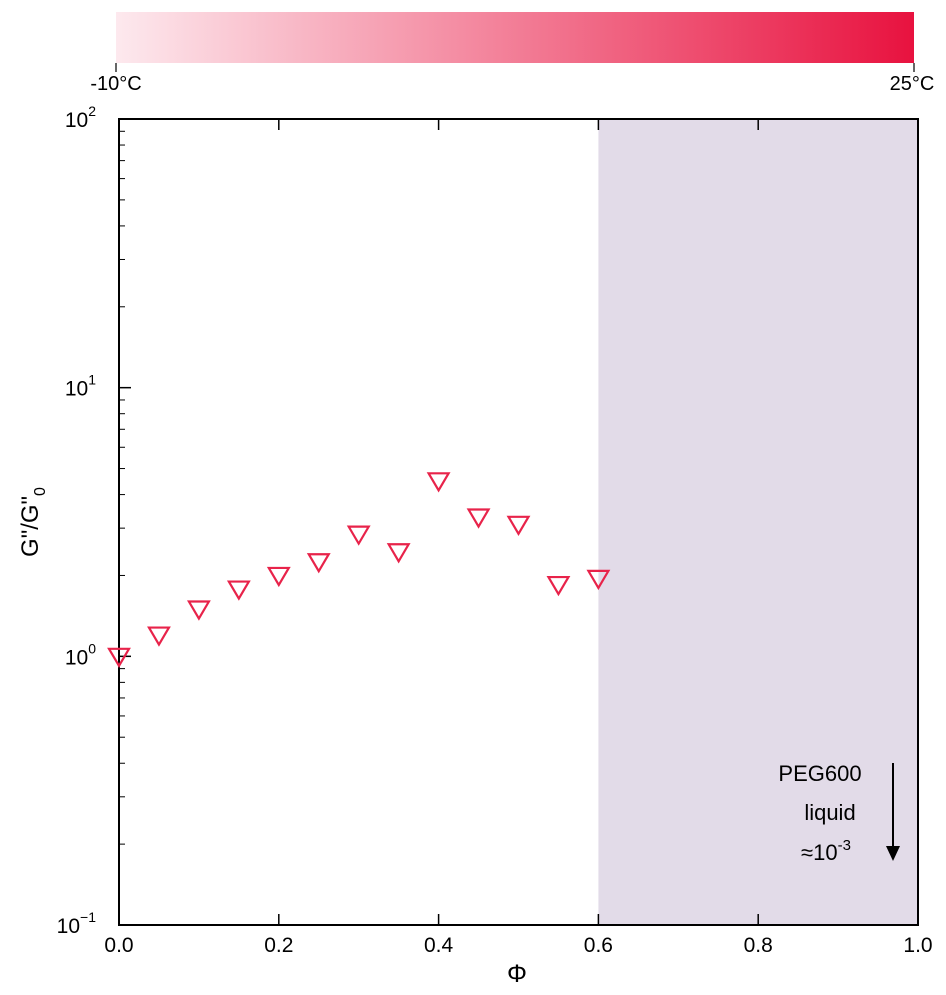 The height and width of the screenshot is (995, 946). What do you see at coordinates (829, 812) in the screenshot?
I see `annotation-line-2: liquid` at bounding box center [829, 812].